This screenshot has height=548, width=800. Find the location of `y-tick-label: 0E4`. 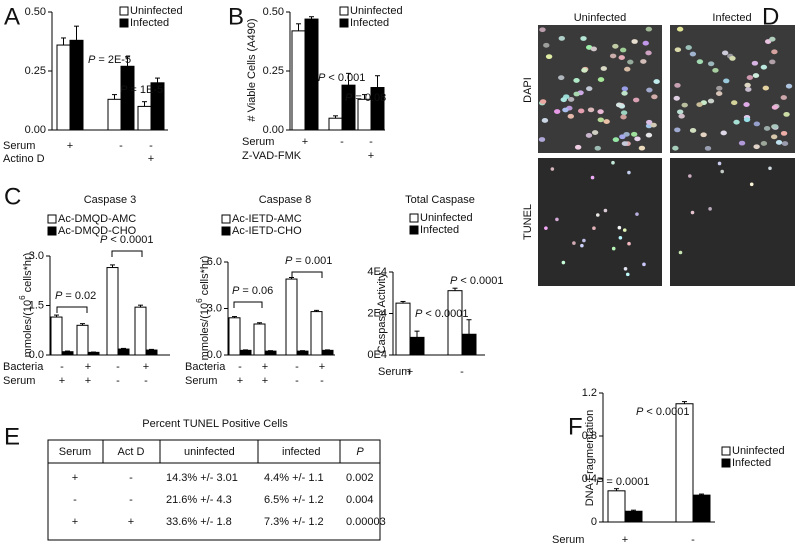

y-tick-label: 0E4 is located at coordinates (377, 355).